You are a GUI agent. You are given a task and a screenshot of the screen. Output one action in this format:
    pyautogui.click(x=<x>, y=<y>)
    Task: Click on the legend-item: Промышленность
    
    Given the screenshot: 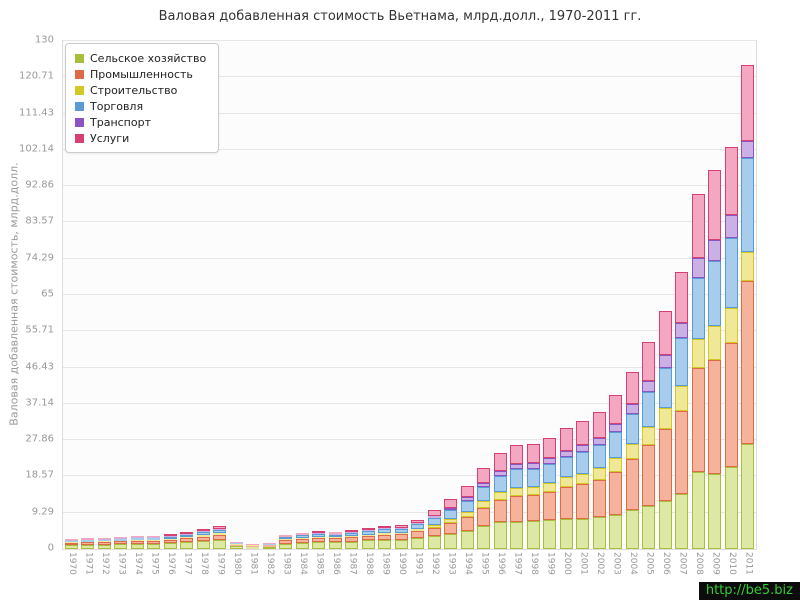 What is the action you would take?
    pyautogui.click(x=140, y=74)
    